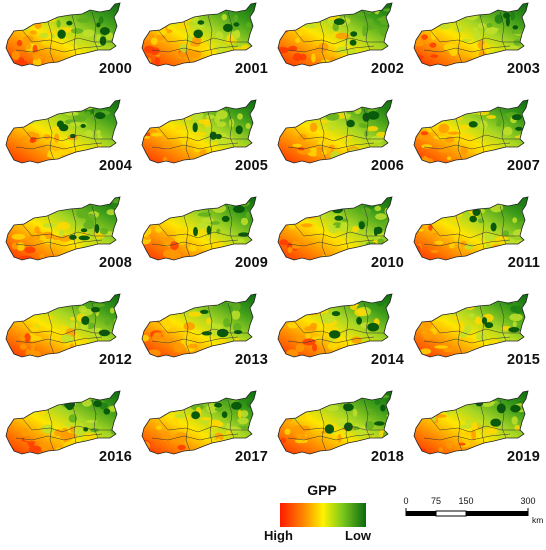 The width and height of the screenshot is (546, 550). What do you see at coordinates (528, 501) in the screenshot?
I see `scale-tick-300: 300` at bounding box center [528, 501].